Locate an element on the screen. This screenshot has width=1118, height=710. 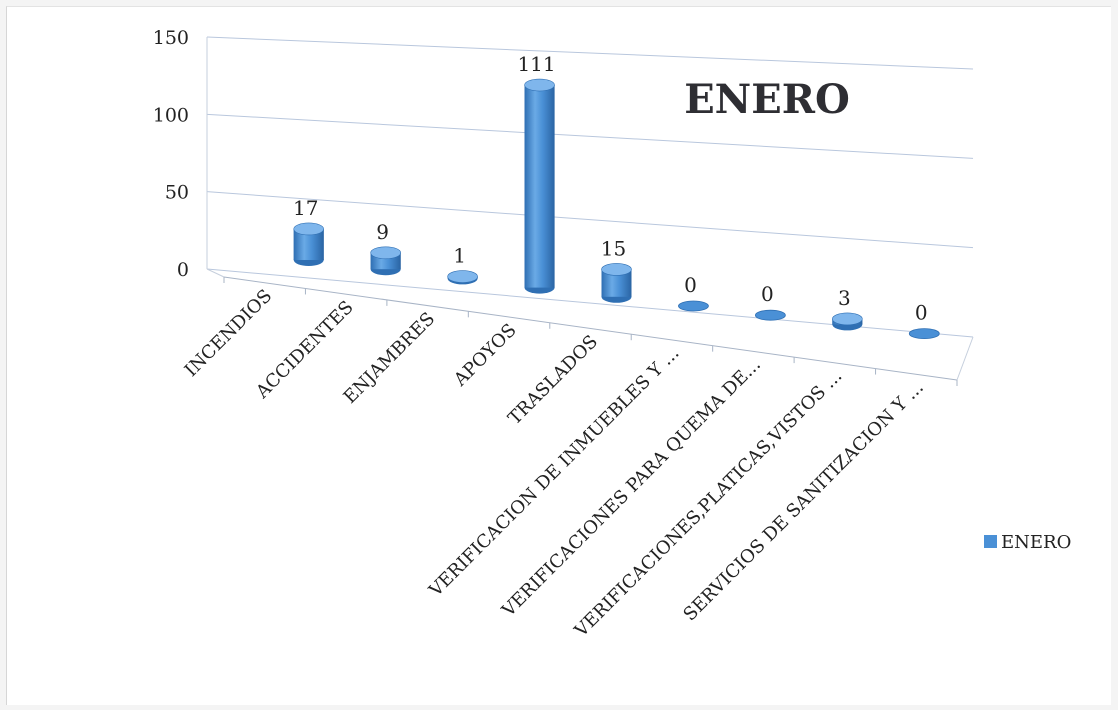
data-label: 111 is located at coordinates (536, 64).